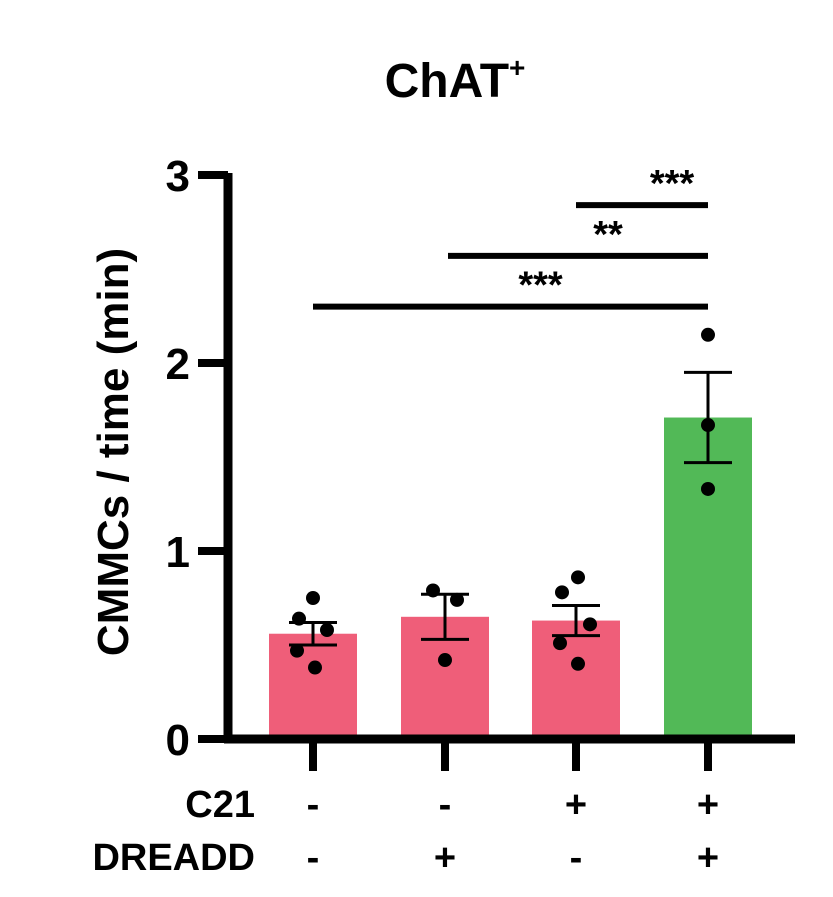 This screenshot has width=833, height=897. What do you see at coordinates (220, 805) in the screenshot?
I see `row-label-c21: C21` at bounding box center [220, 805].